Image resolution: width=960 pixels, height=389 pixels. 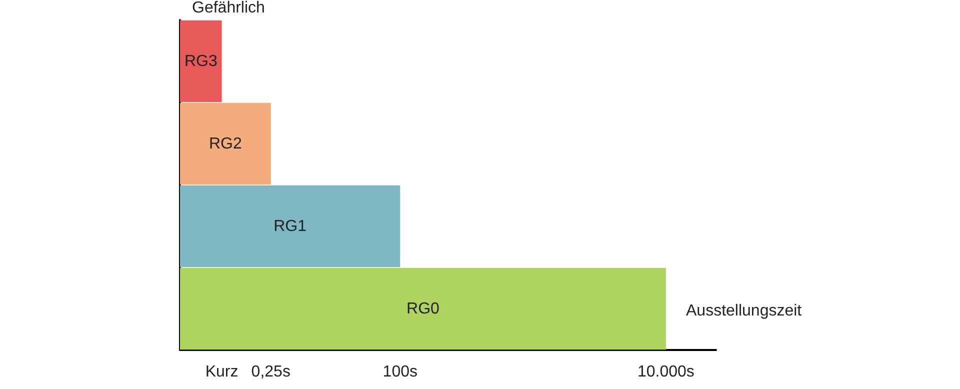 What do you see at coordinates (665, 372) in the screenshot?
I see `text: 10.000s` at bounding box center [665, 372].